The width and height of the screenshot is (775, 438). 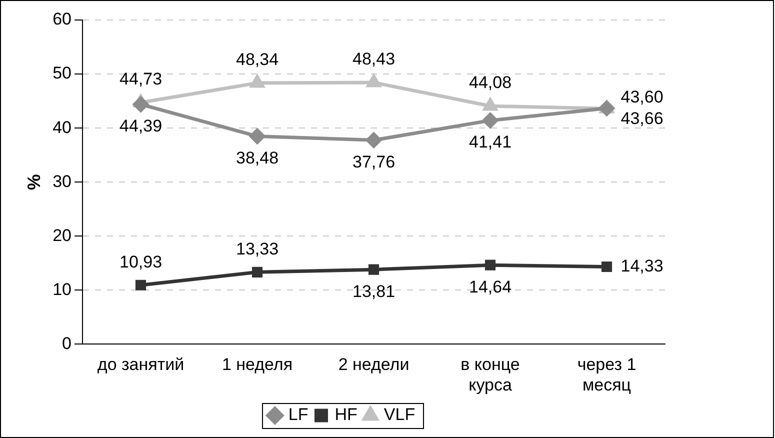 What do you see at coordinates (257, 158) in the screenshot?
I see `data-label: 38,48` at bounding box center [257, 158].